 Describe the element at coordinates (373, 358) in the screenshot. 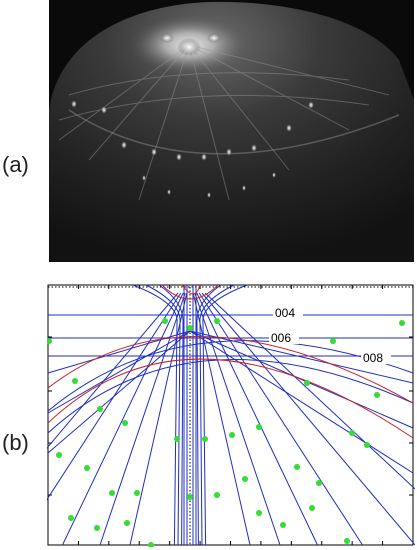

I see `label-008: 008` at that location.